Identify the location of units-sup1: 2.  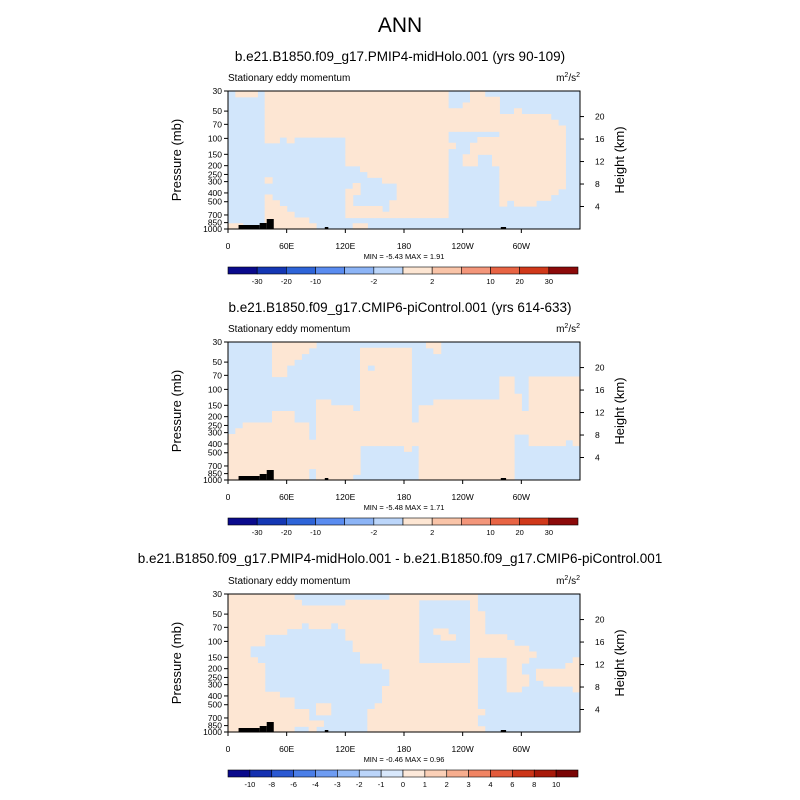
(566, 326).